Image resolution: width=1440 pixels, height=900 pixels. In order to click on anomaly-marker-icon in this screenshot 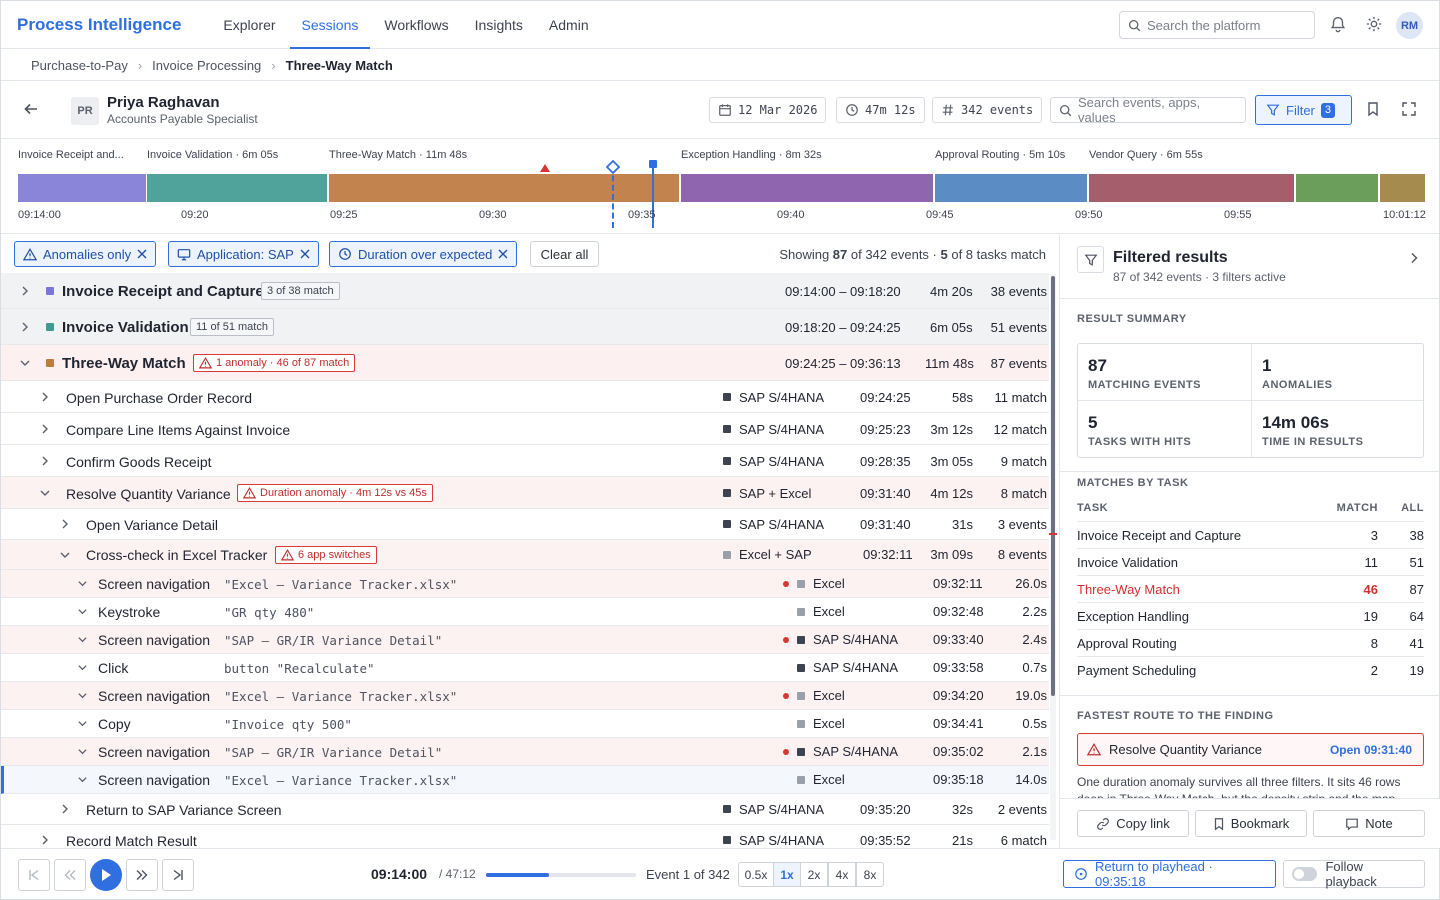, I will do `click(545, 168)`.